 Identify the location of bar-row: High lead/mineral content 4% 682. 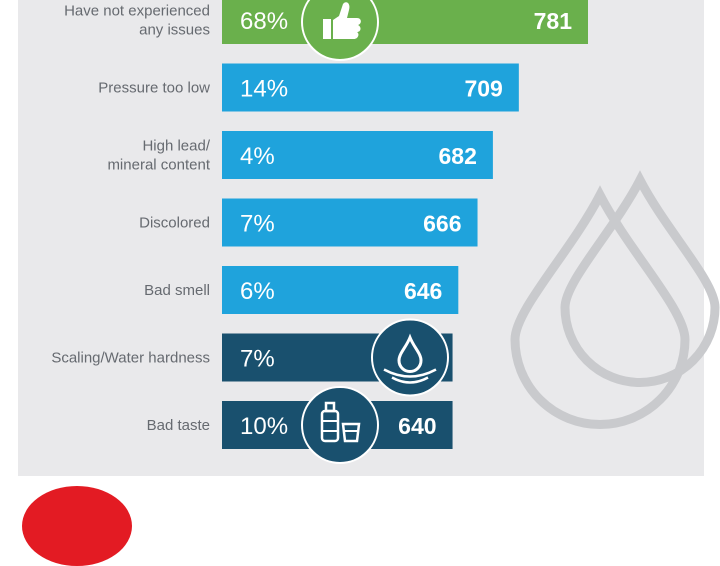
(300, 155).